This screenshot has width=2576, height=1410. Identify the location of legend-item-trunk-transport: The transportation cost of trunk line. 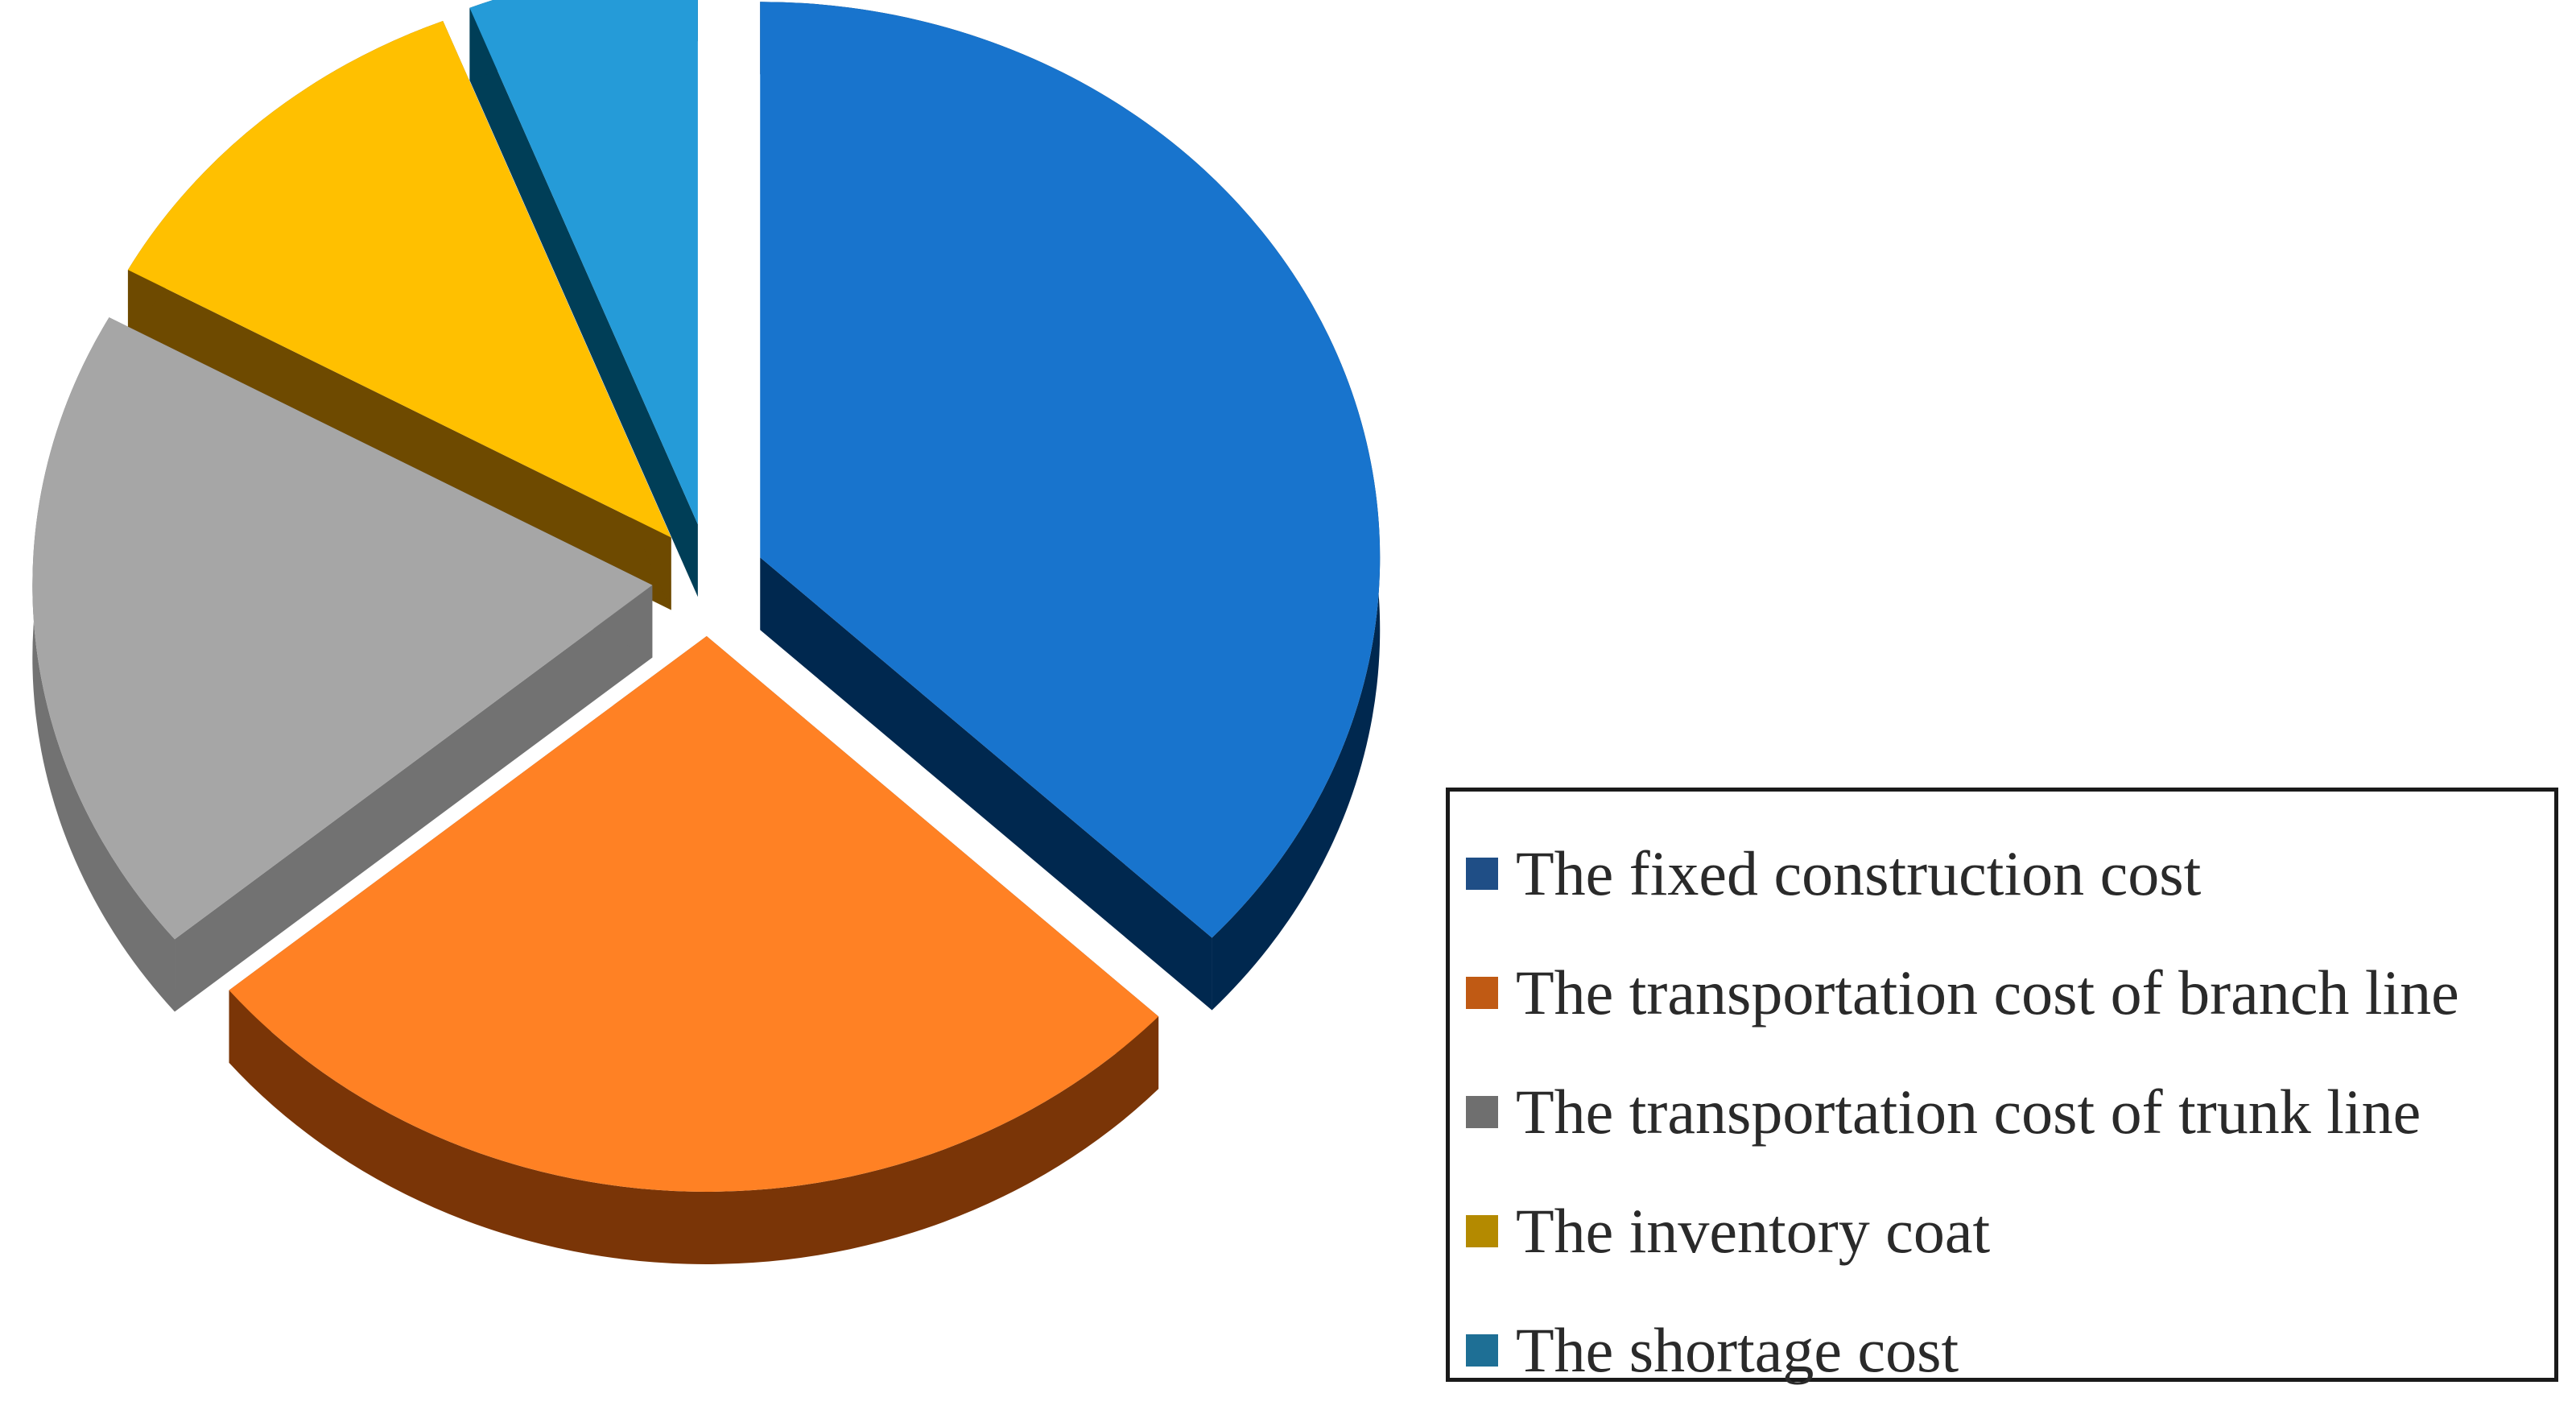
(2010, 1112).